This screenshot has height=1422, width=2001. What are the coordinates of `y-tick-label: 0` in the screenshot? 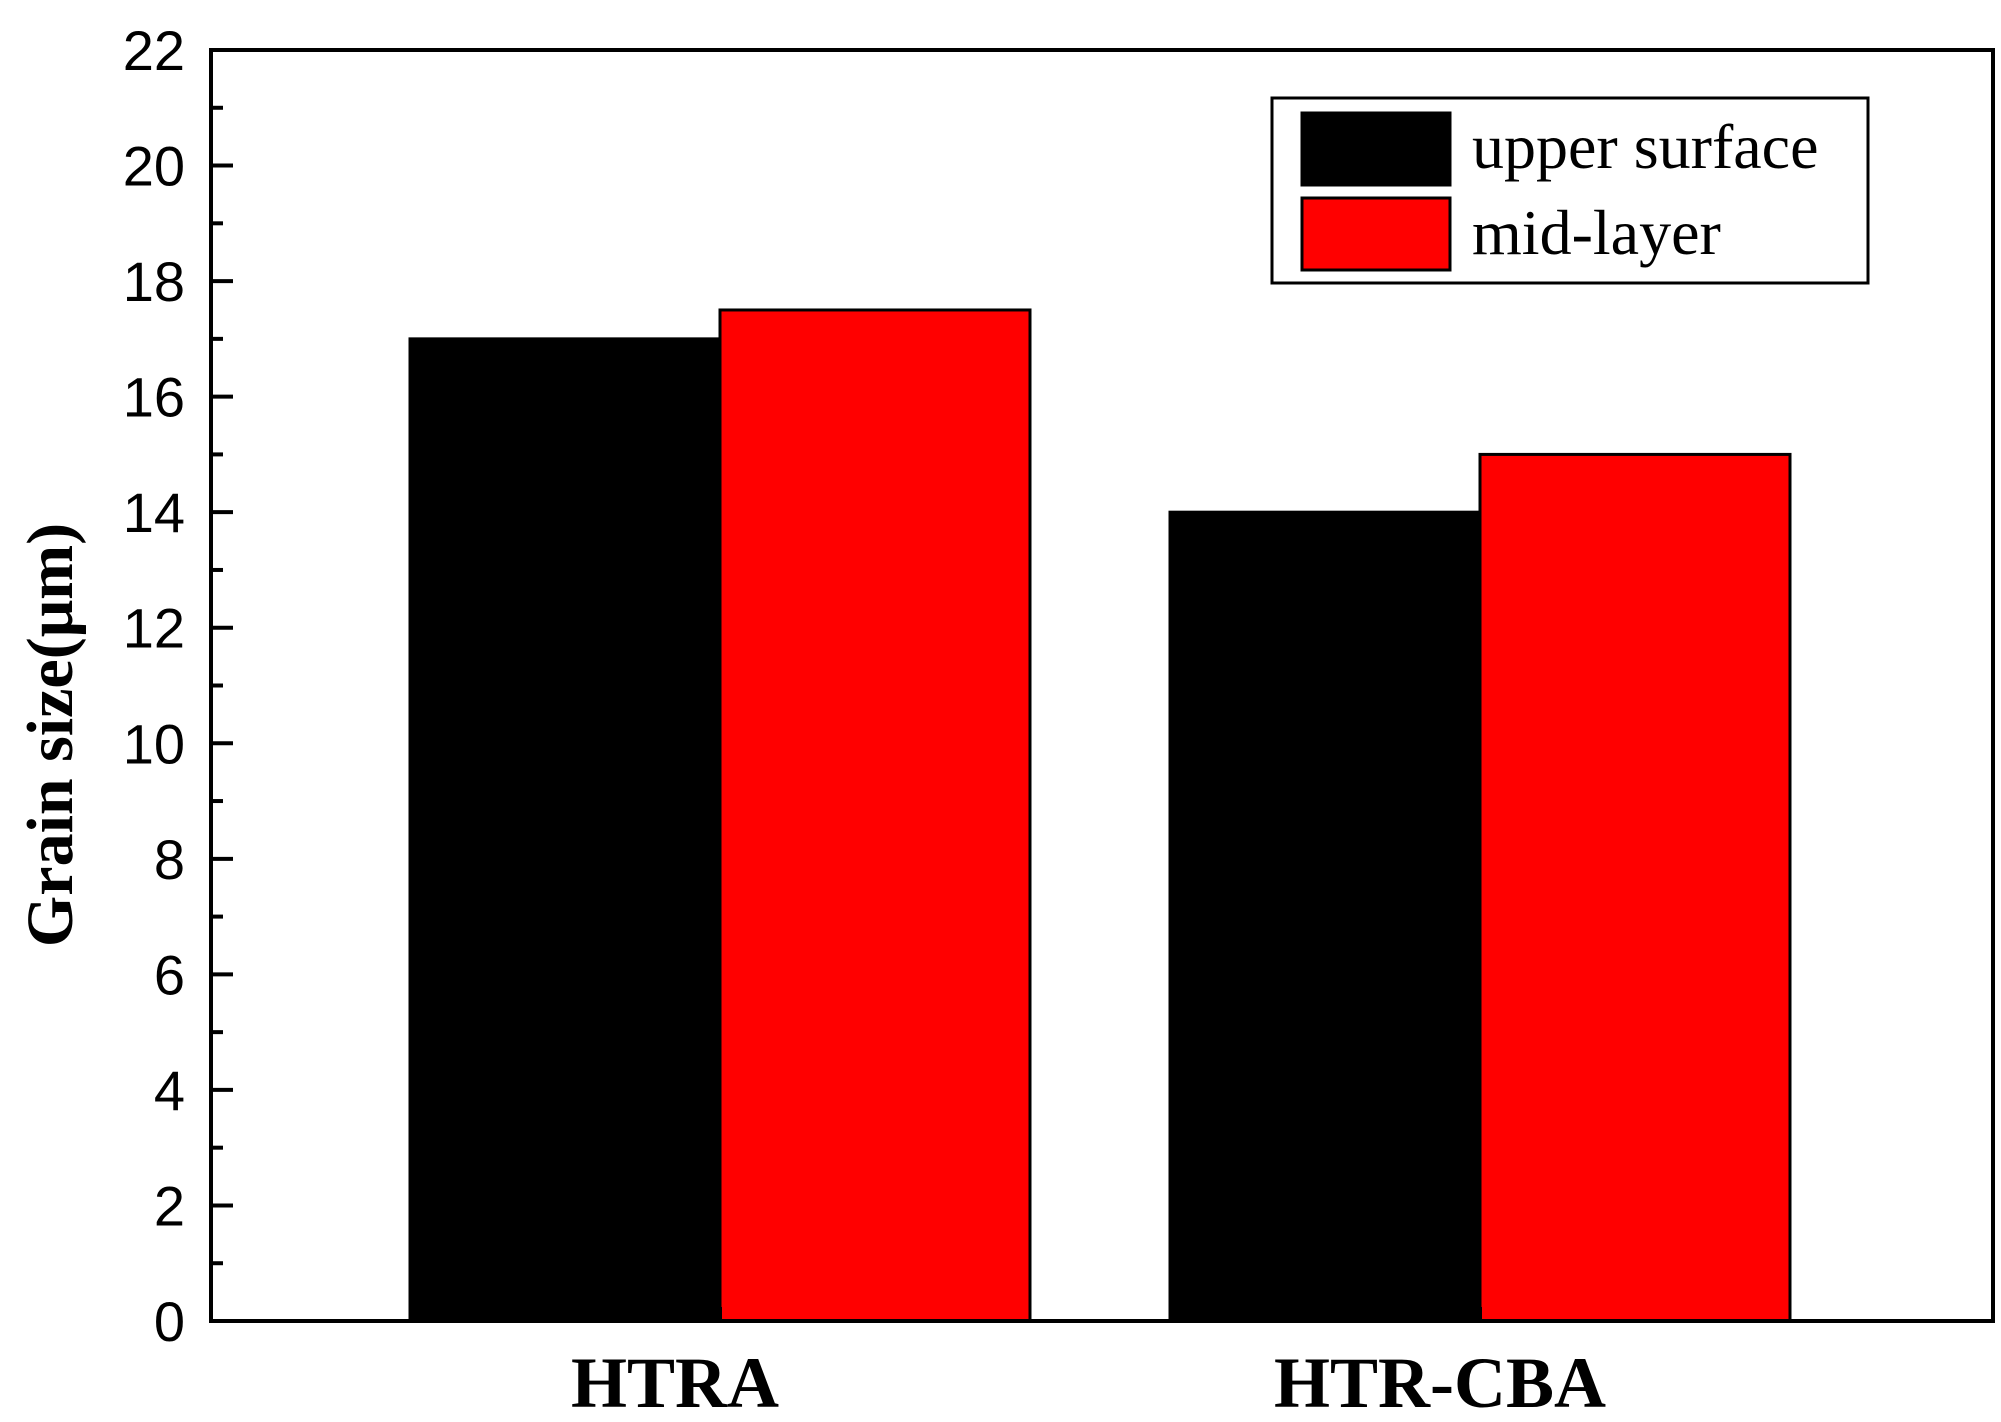 It's located at (169, 1321).